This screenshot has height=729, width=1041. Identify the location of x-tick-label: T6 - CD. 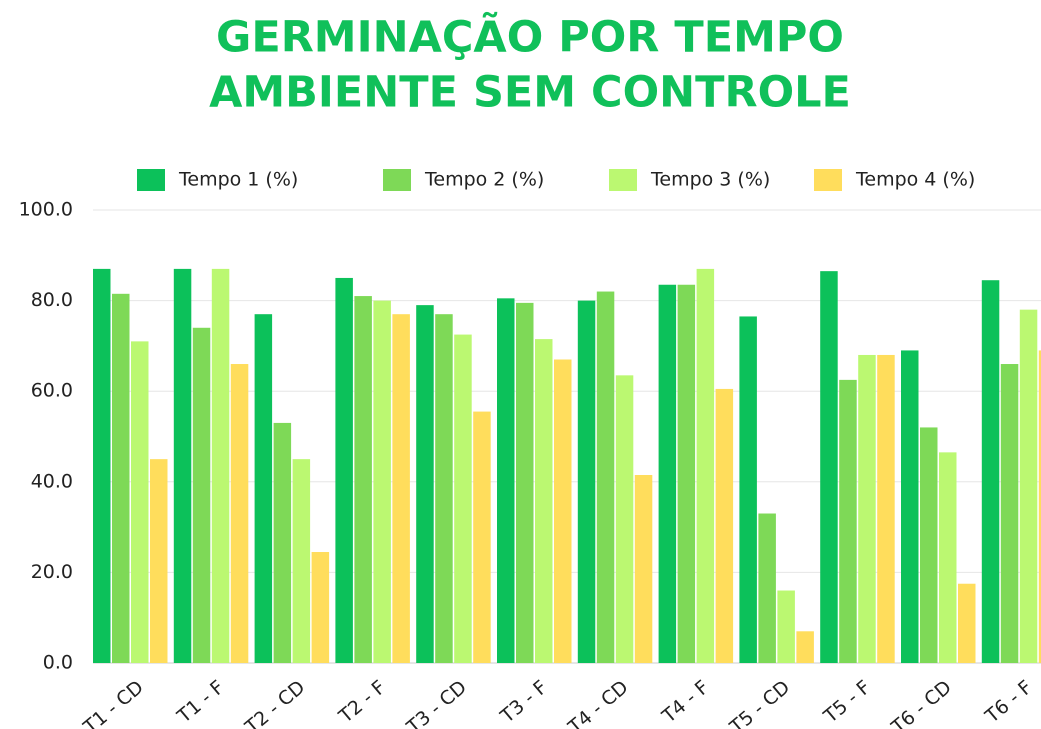
(921, 702).